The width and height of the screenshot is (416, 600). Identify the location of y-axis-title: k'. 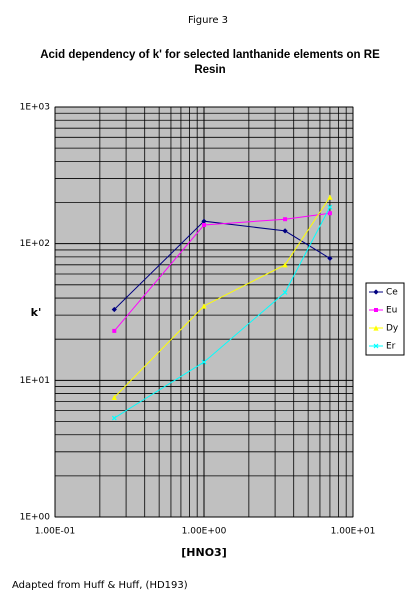
(36, 312).